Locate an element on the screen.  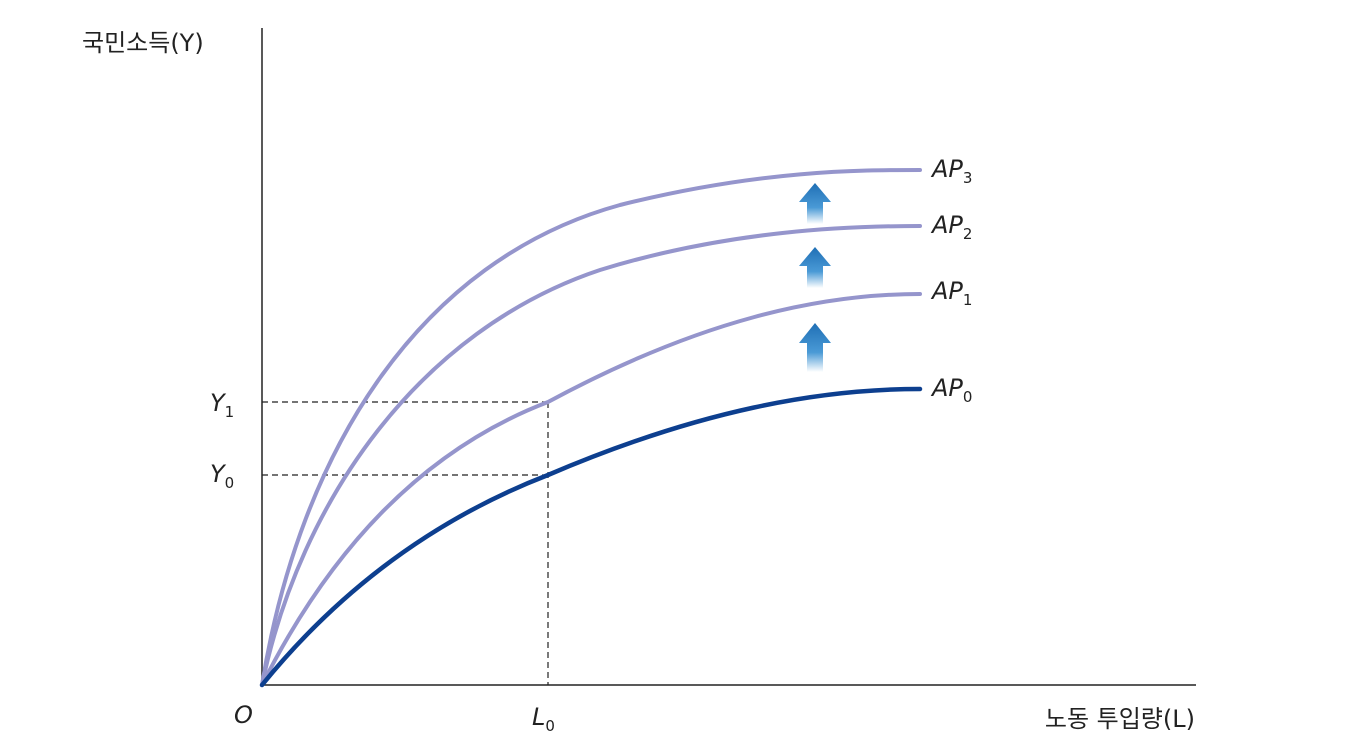
curve-label: AP3 is located at coordinates (951, 171).